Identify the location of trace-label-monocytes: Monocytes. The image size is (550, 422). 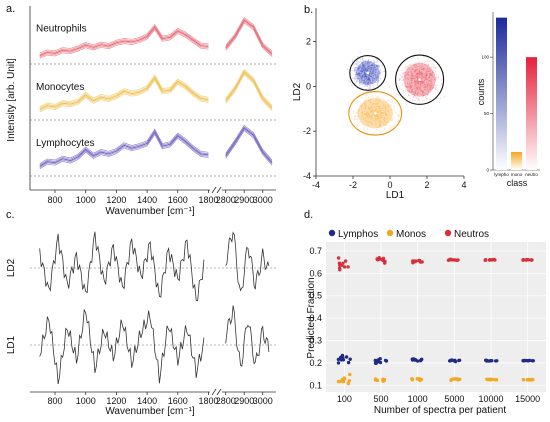
(60, 87).